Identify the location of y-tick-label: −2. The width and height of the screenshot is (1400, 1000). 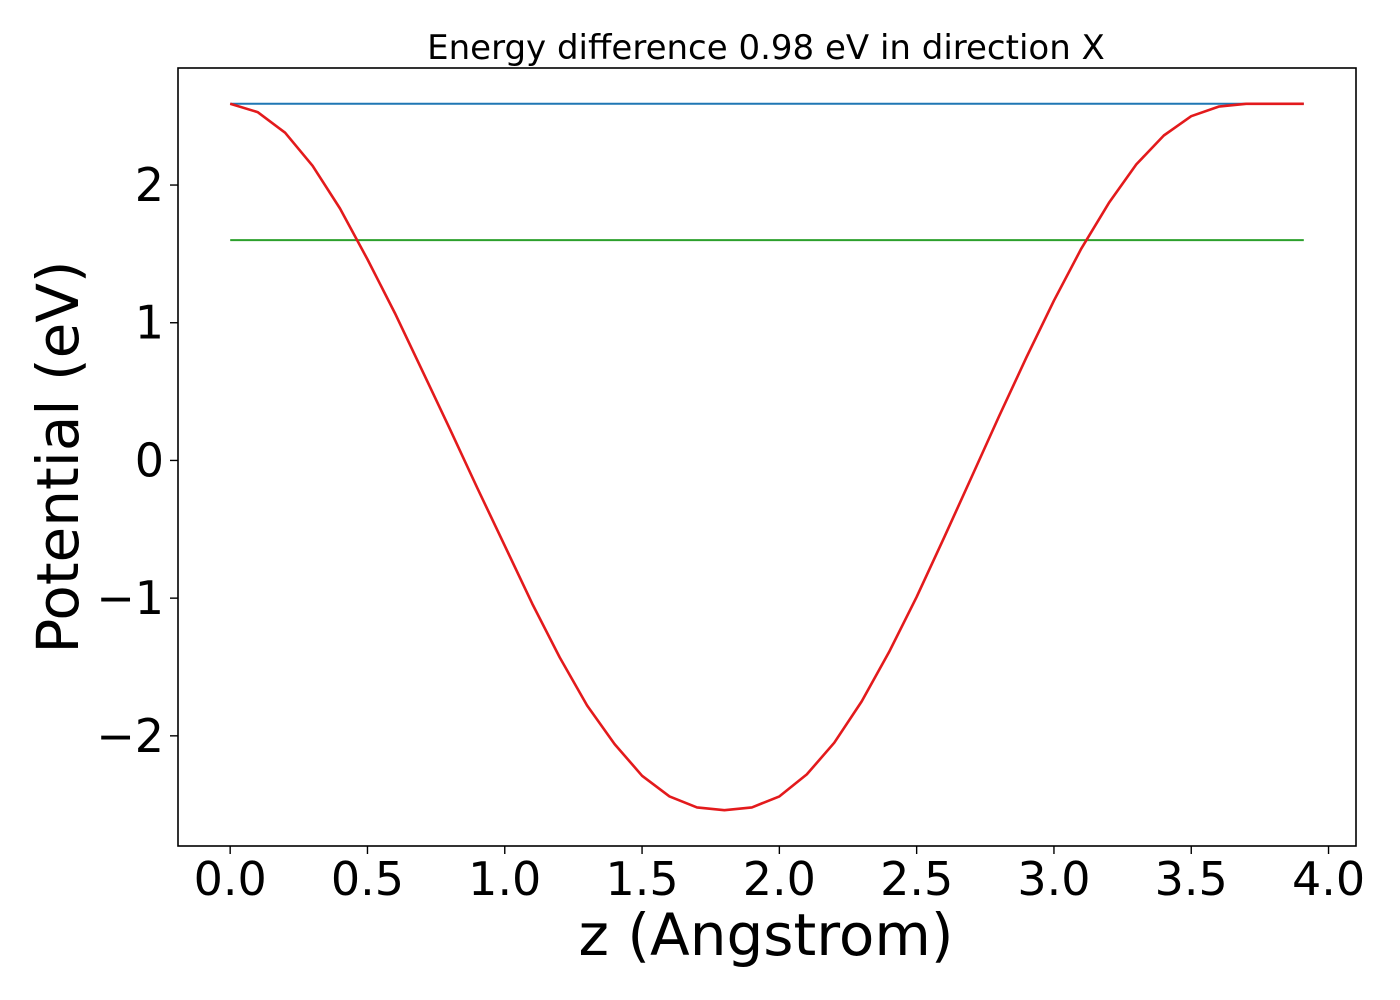
(130, 736).